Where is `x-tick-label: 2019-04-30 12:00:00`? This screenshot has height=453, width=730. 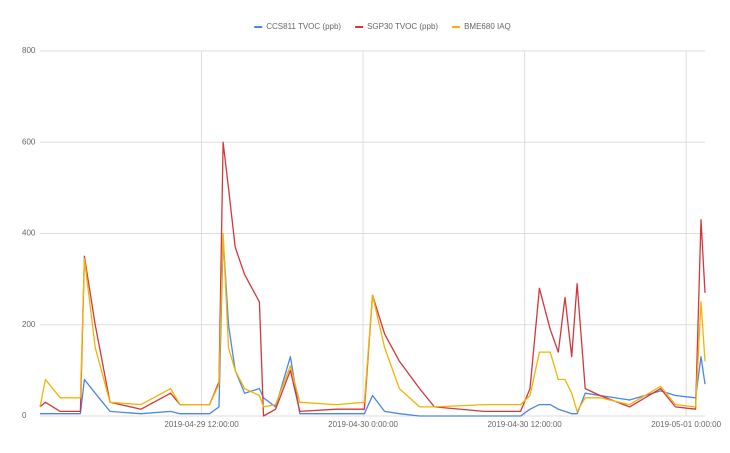
x-tick-label: 2019-04-30 12:00:00 is located at coordinates (524, 424).